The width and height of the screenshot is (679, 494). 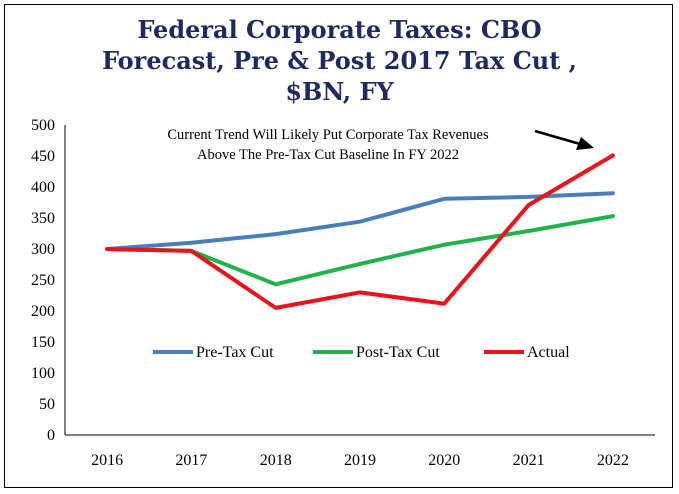 What do you see at coordinates (191, 460) in the screenshot?
I see `x-tick-label: 2017` at bounding box center [191, 460].